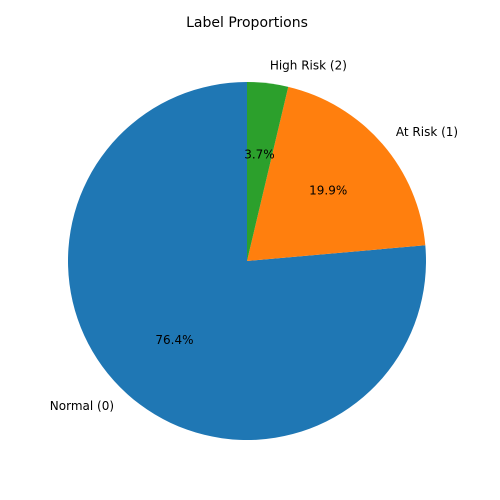 The image size is (500, 500). What do you see at coordinates (328, 191) in the screenshot?
I see `slice-percent-1: 19.9%` at bounding box center [328, 191].